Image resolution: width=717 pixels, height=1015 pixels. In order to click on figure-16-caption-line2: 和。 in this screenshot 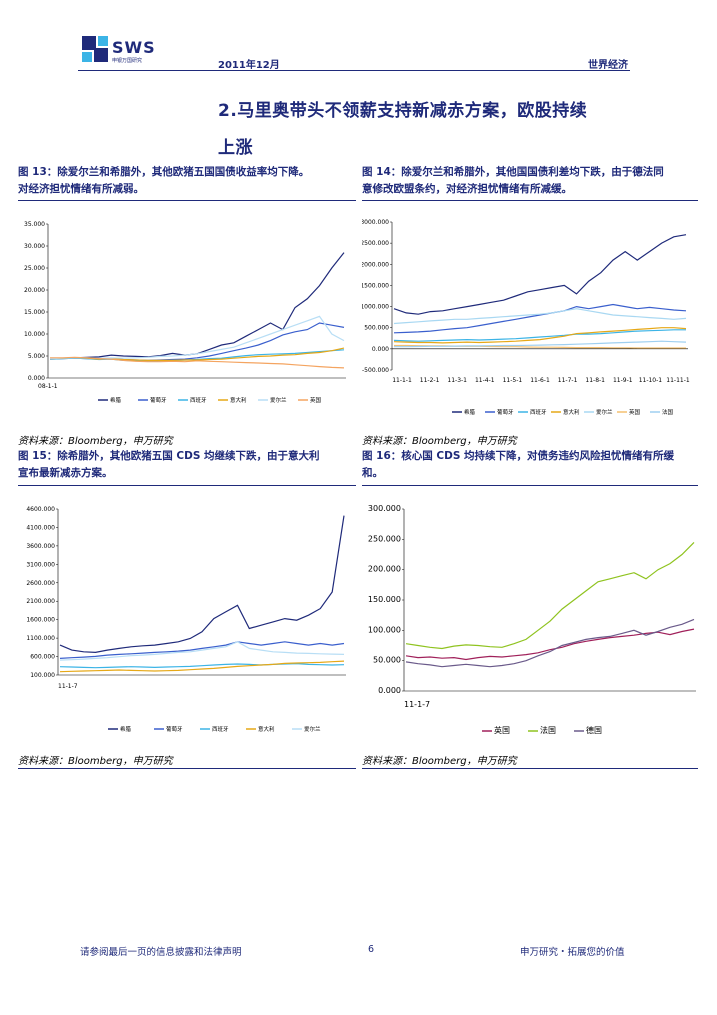, I will do `click(372, 473)`.